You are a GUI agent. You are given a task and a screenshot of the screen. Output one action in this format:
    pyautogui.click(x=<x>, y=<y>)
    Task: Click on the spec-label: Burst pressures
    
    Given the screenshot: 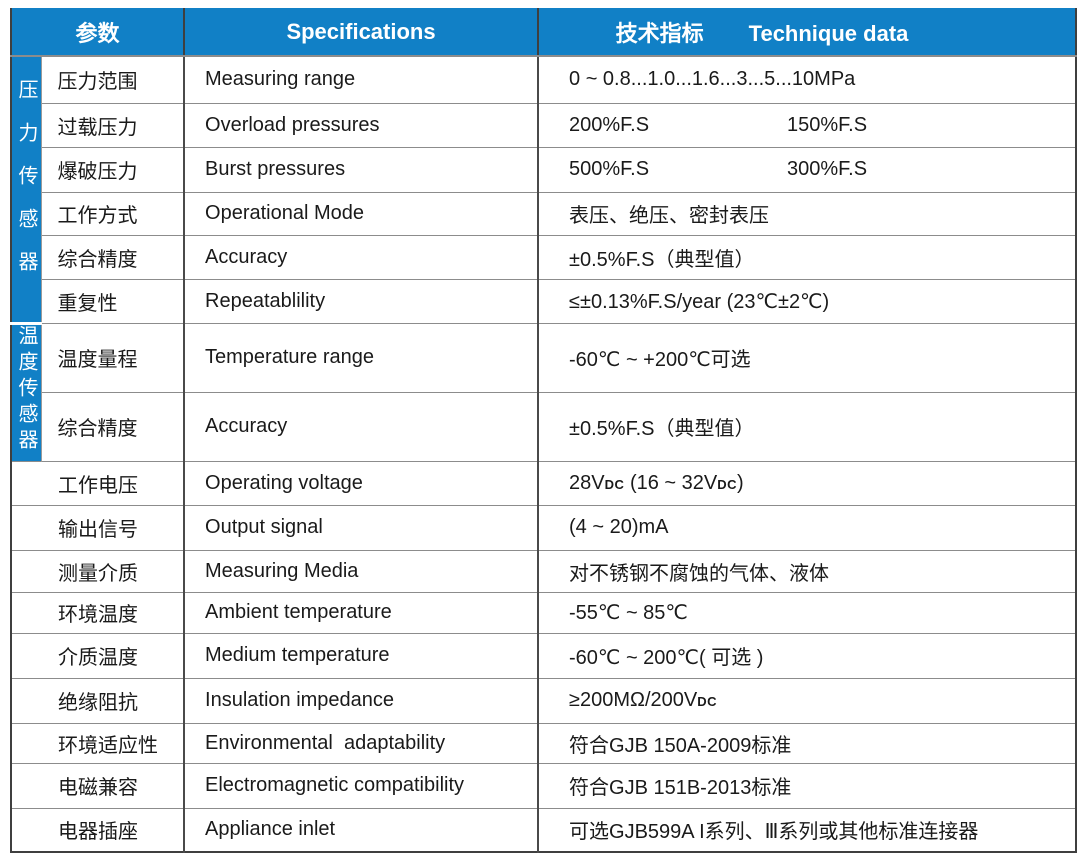 What is the action you would take?
    pyautogui.click(x=361, y=169)
    